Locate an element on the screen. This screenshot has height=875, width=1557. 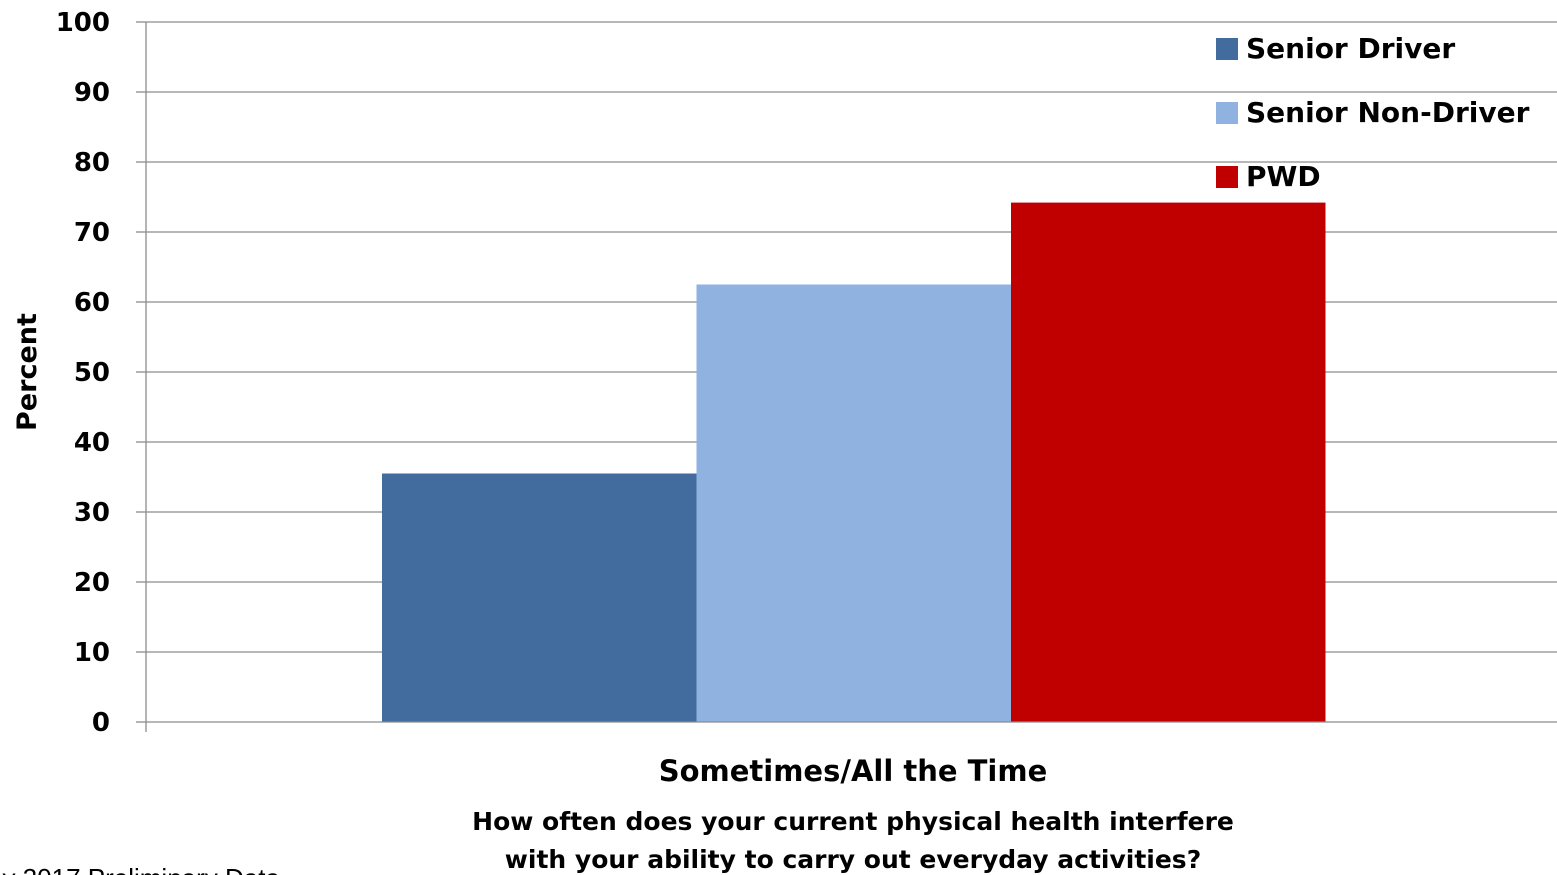
y-tick-label: 70 is located at coordinates (92, 233).